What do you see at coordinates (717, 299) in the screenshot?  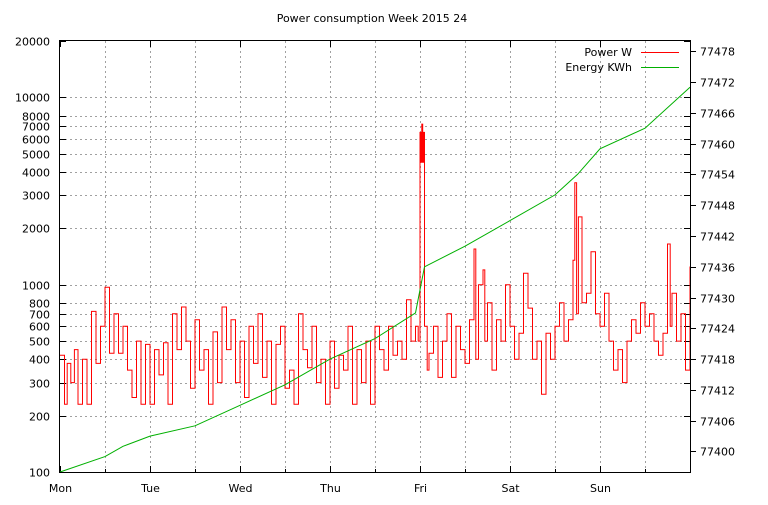 I see `right-tick-label: 77430` at bounding box center [717, 299].